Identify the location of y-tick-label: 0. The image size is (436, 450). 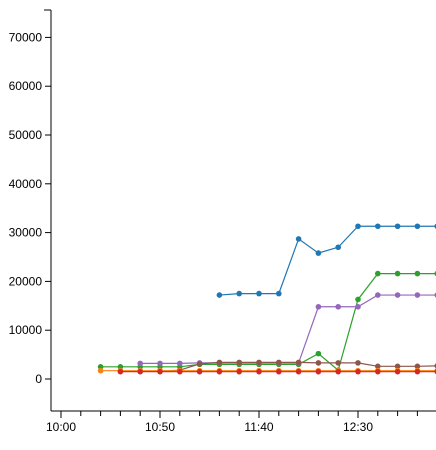
(38, 379).